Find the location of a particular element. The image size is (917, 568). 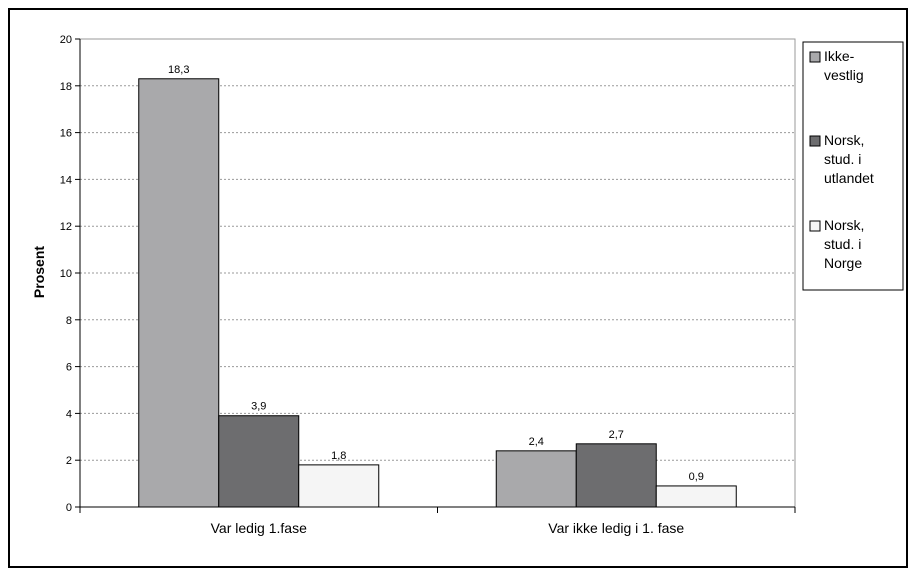

y-tick-label: 18 is located at coordinates (66, 87).